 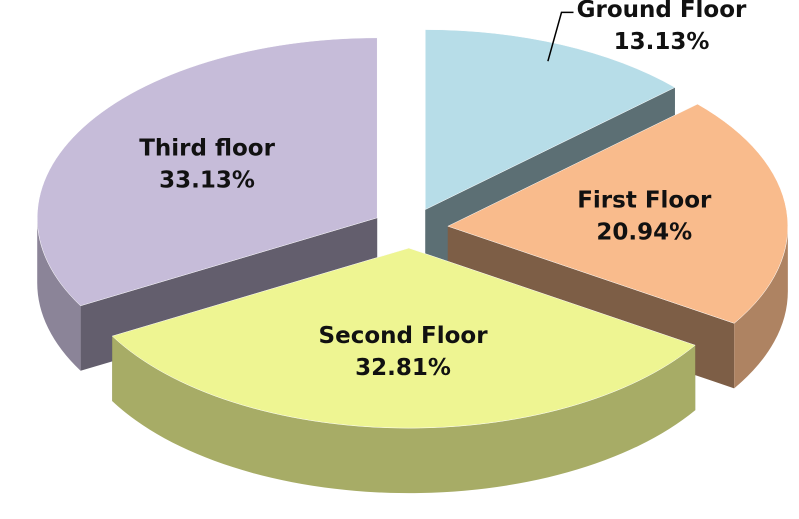 I want to click on slice-value-label: 32.81%, so click(x=403, y=368).